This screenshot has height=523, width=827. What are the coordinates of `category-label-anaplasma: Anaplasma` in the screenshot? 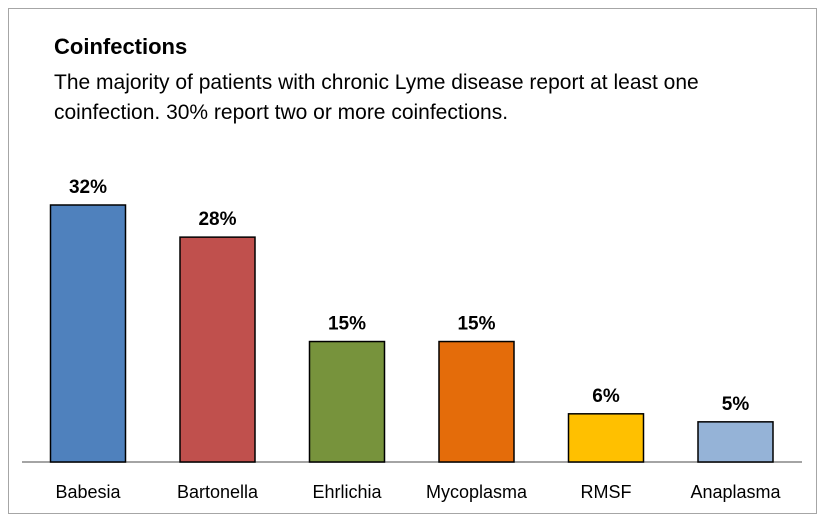 It's located at (735, 492).